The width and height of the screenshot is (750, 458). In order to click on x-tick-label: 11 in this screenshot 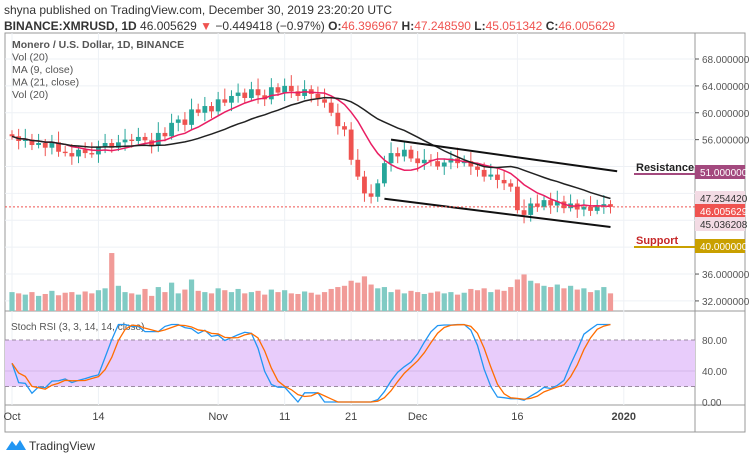, I will do `click(284, 417)`.